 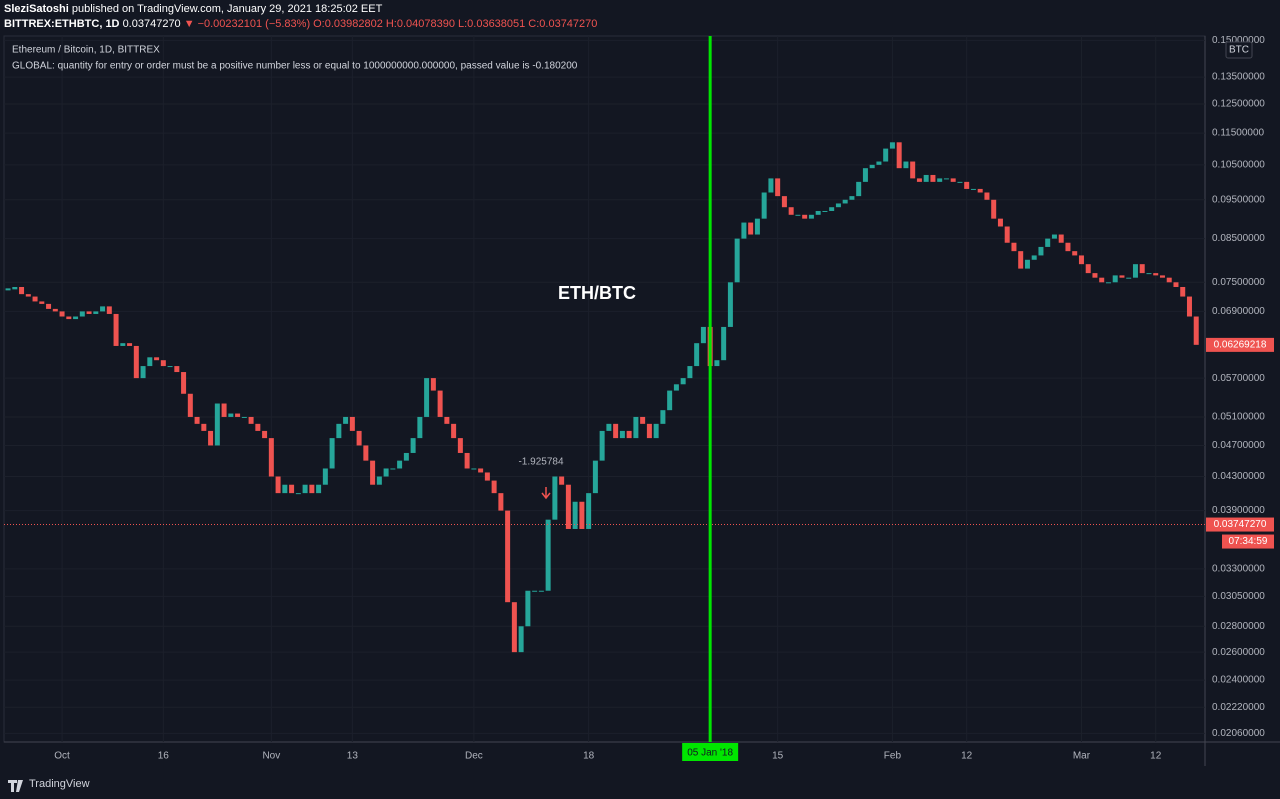 What do you see at coordinates (1240, 344) in the screenshot?
I see `price-box` at bounding box center [1240, 344].